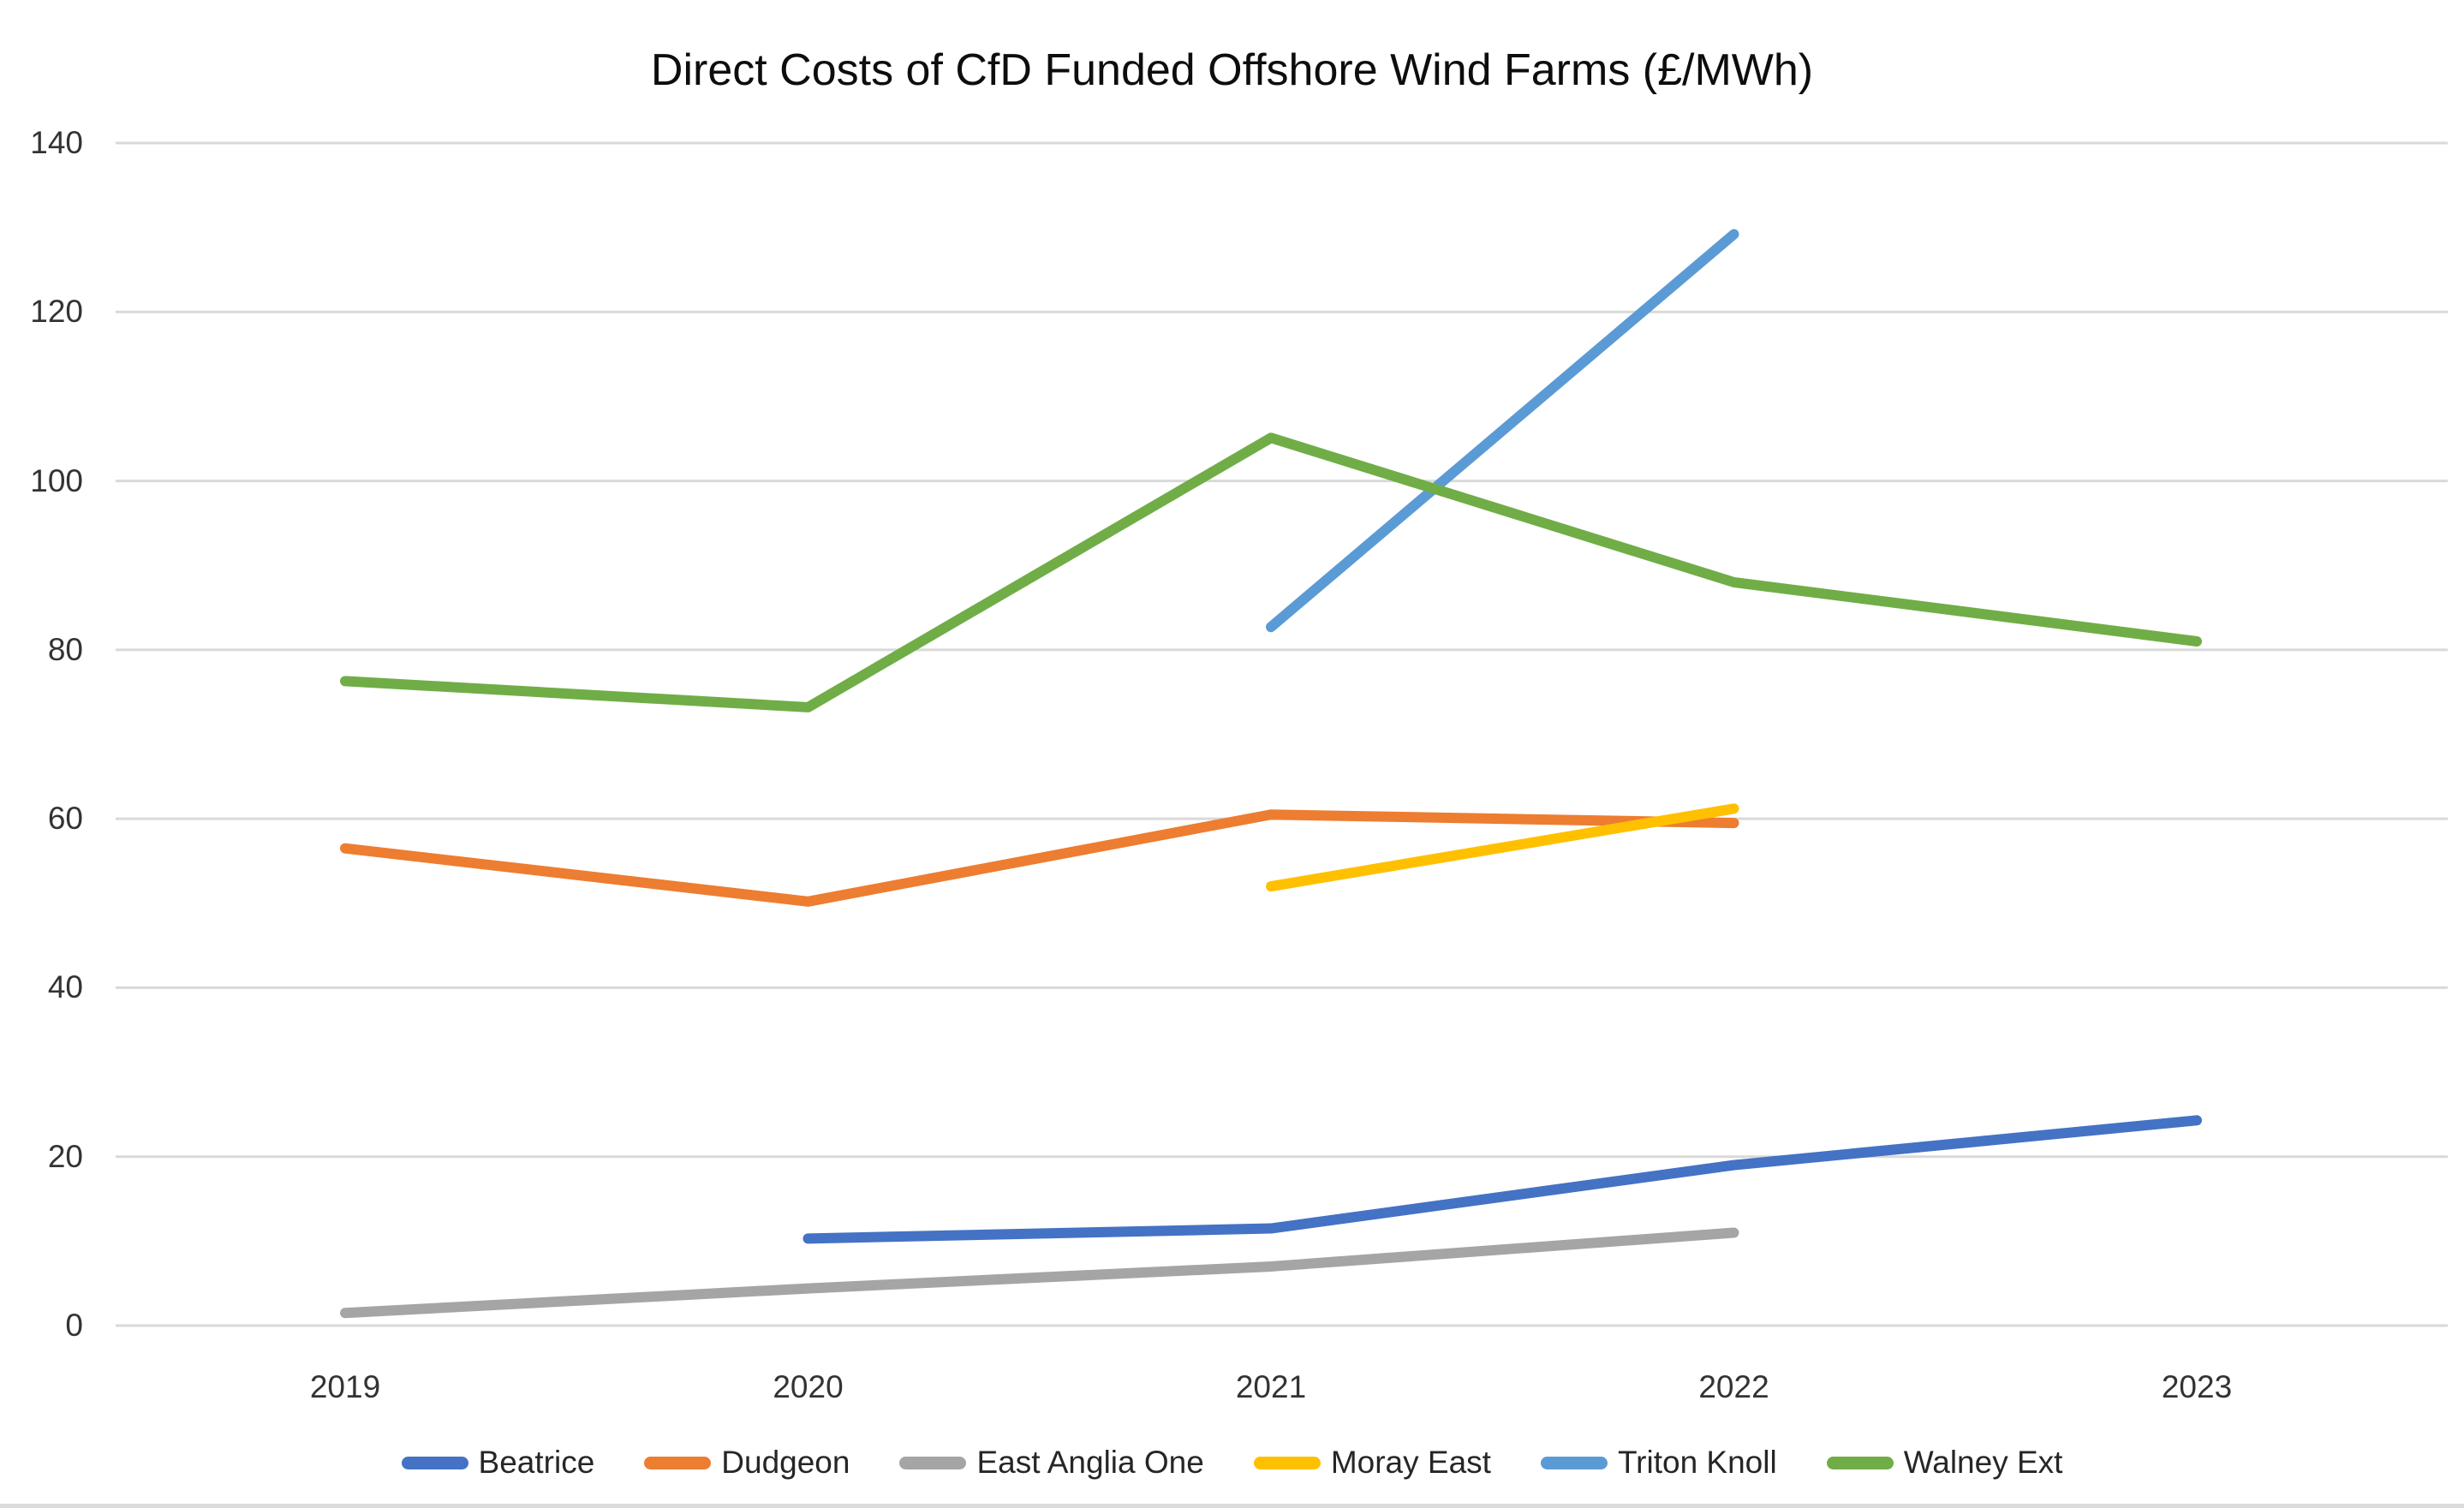 The height and width of the screenshot is (1508, 2464). Describe the element at coordinates (65, 649) in the screenshot. I see `y-tick-label: 80` at that location.